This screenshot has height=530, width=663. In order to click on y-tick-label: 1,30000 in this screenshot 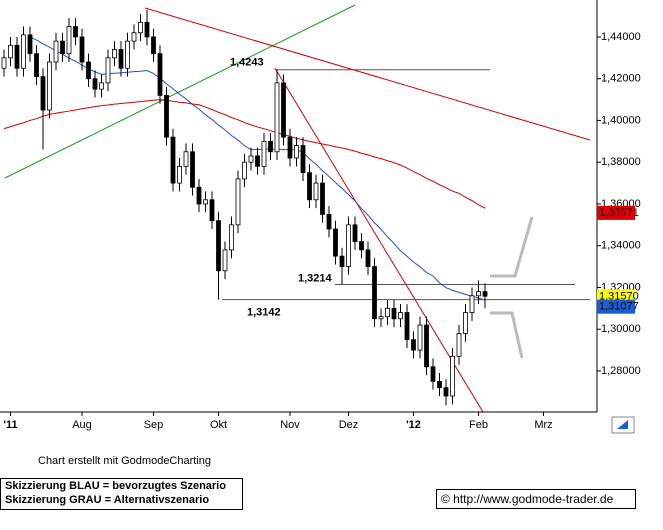, I will do `click(621, 329)`.